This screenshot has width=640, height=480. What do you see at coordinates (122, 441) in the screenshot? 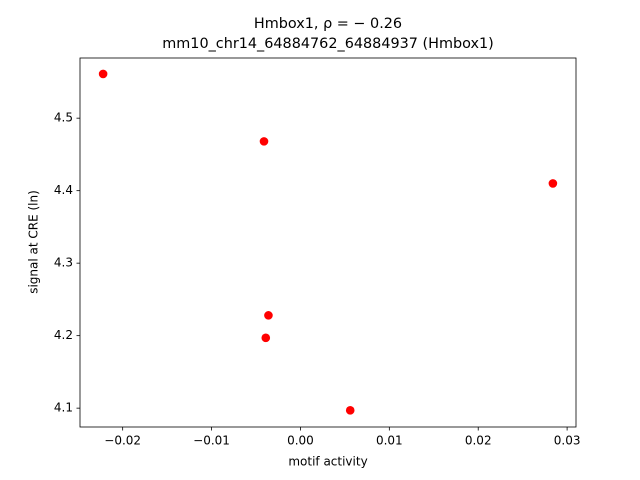
I see `x-tick-label: −0.02` at bounding box center [122, 441].